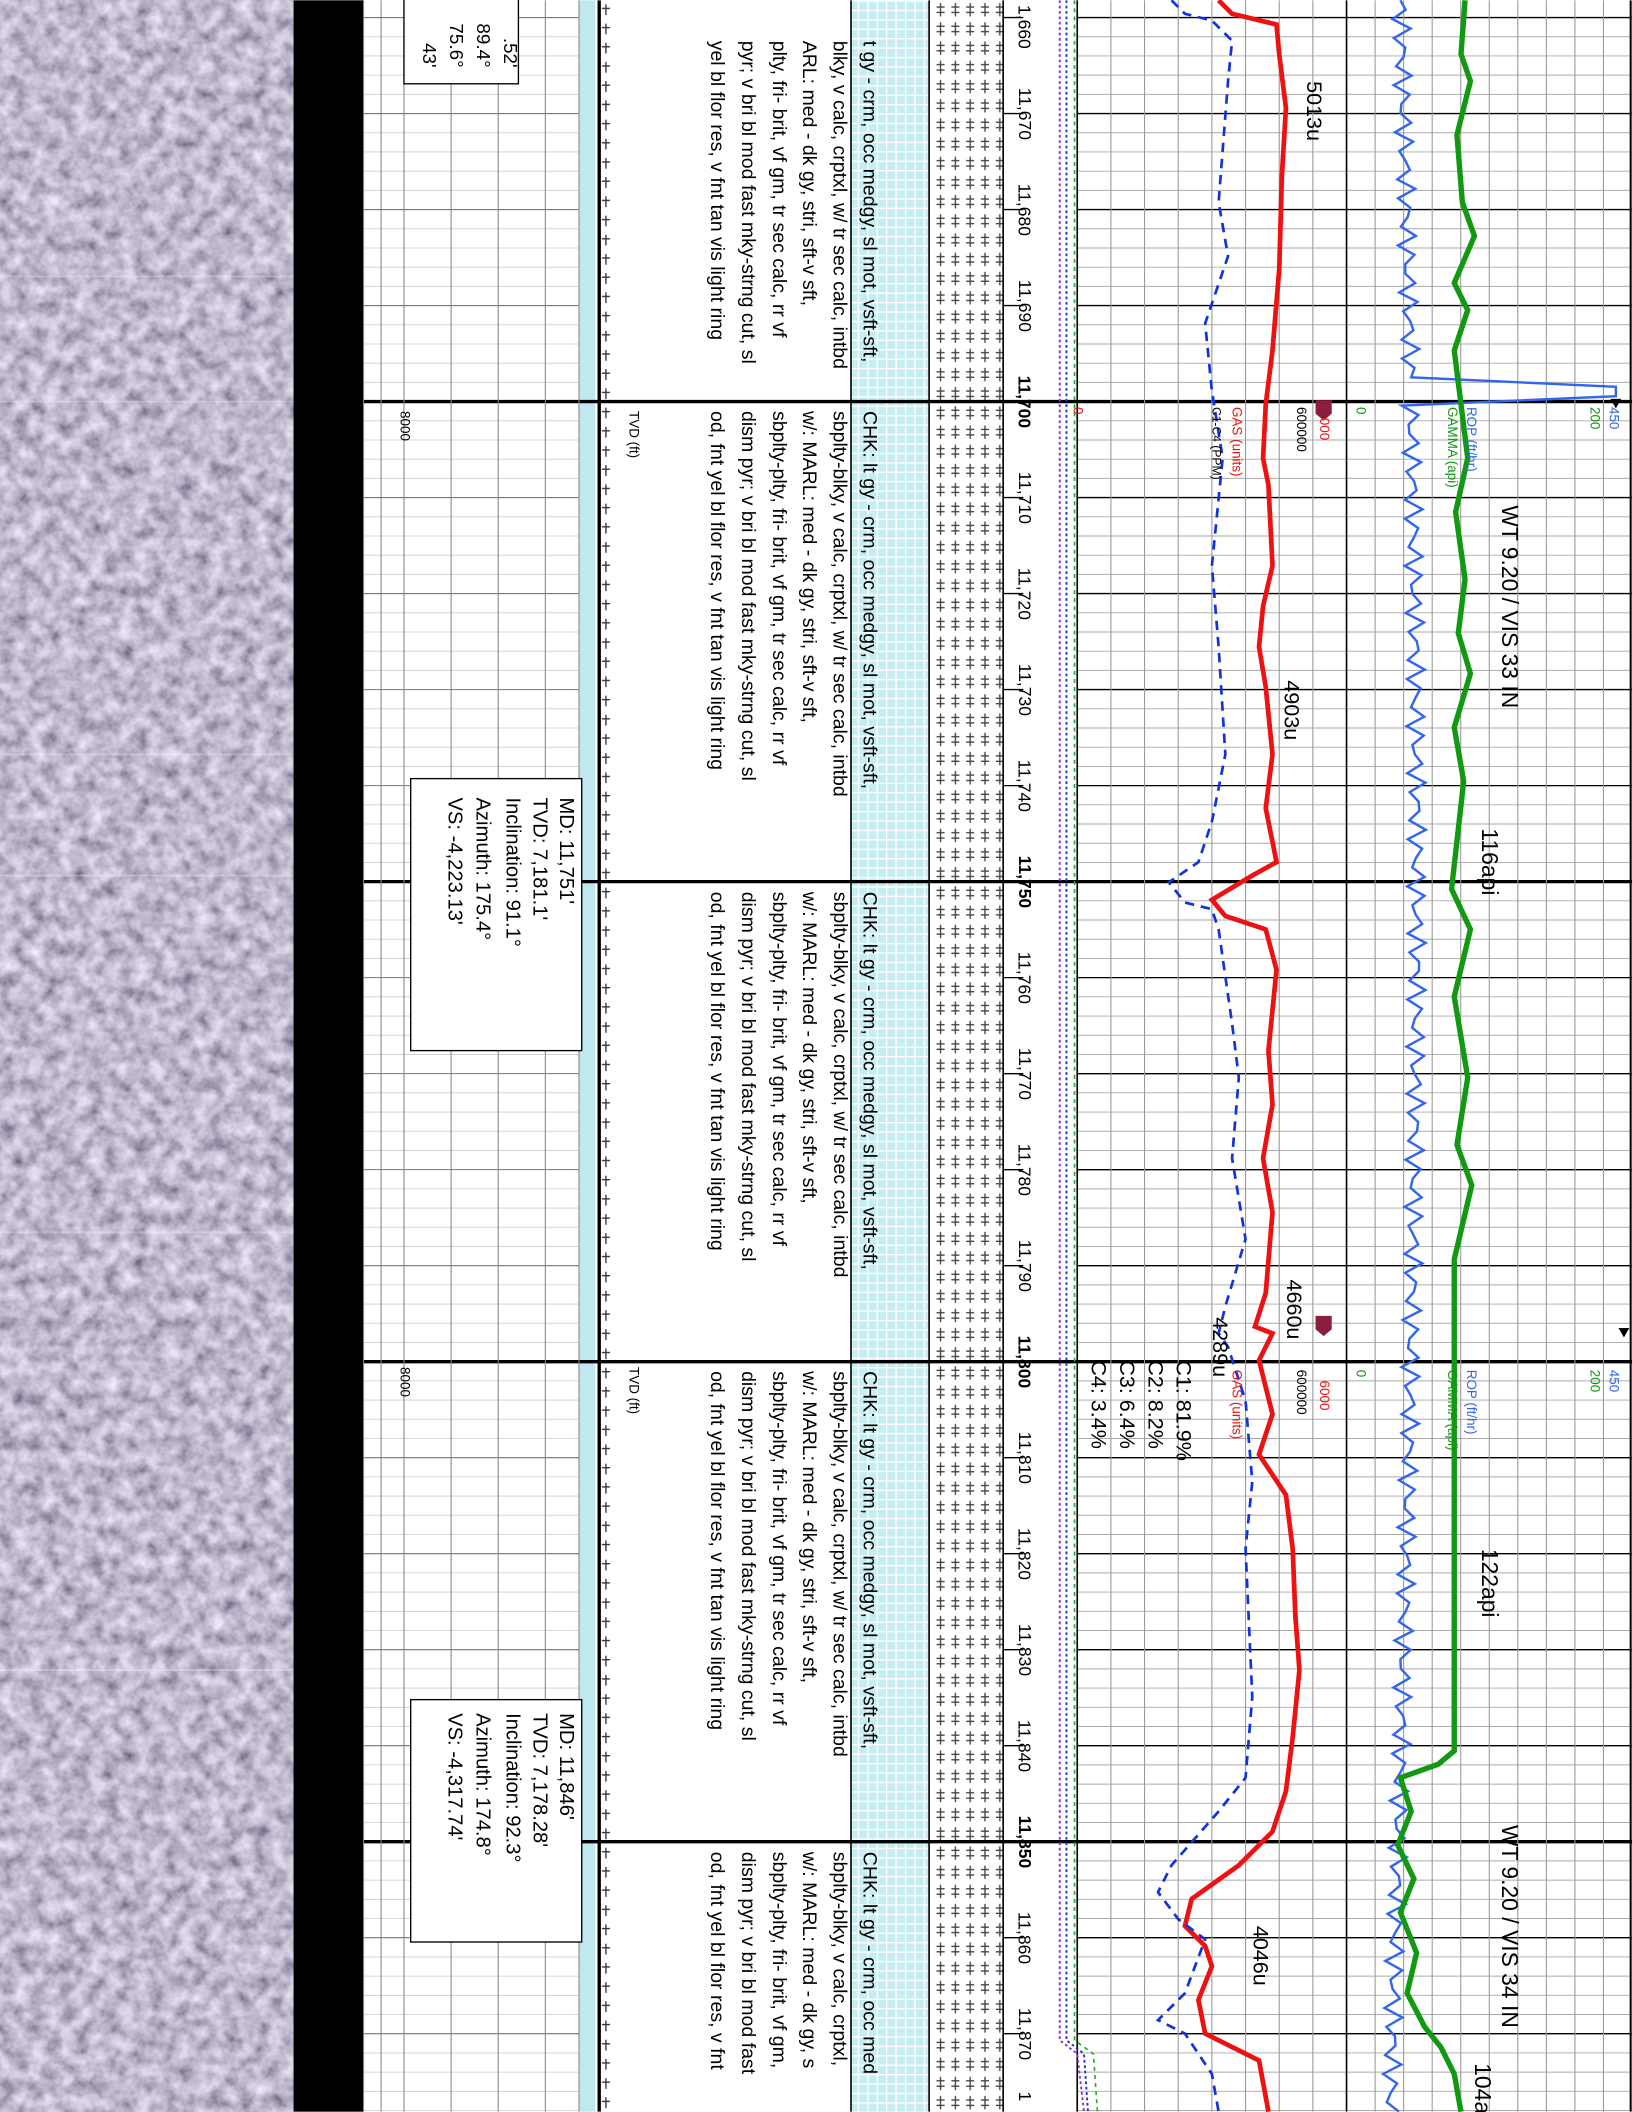 The width and height of the screenshot is (1632, 2112). I want to click on gamma-value: 116api, so click(1490, 861).